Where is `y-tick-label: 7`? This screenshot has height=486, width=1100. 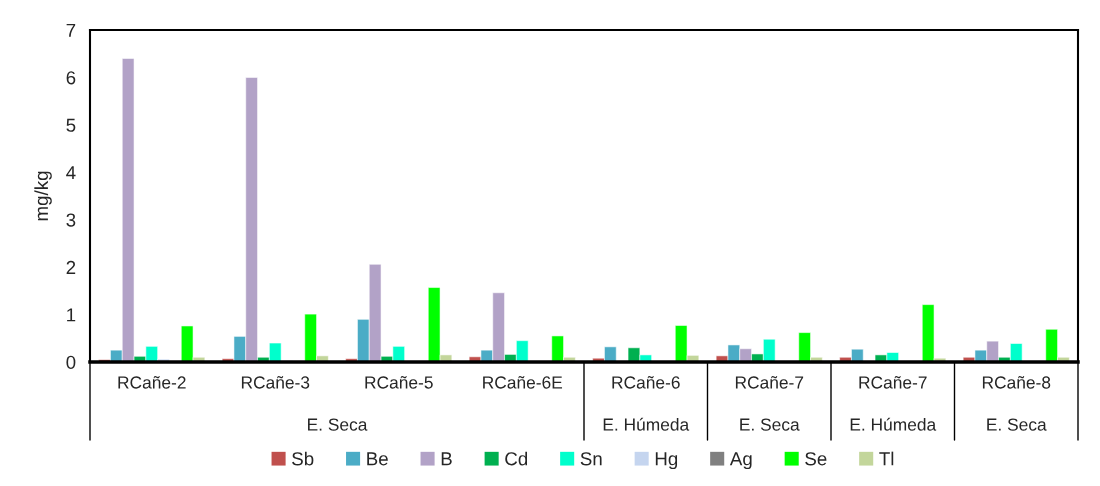
y-tick-label: 7 is located at coordinates (71, 30).